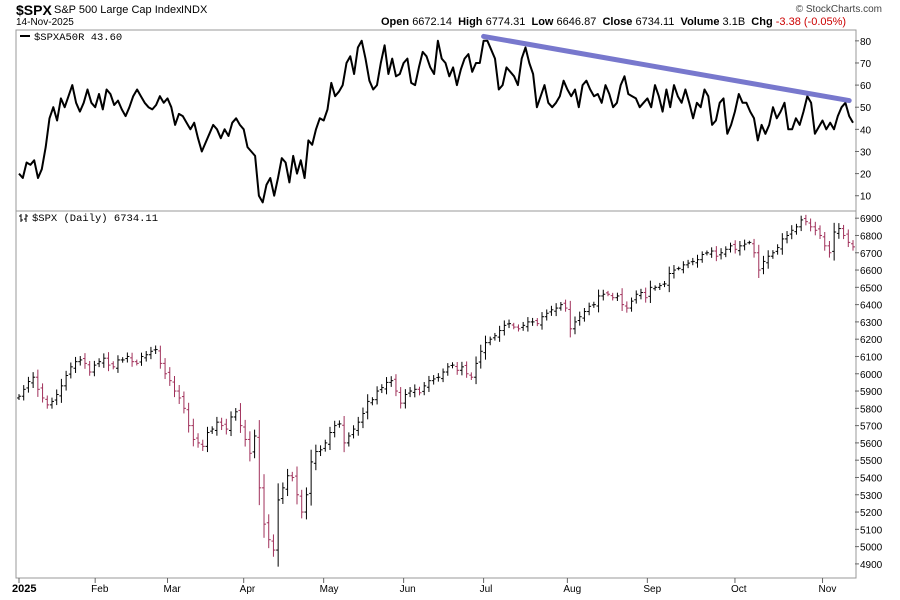 This screenshot has width=900, height=600. Describe the element at coordinates (871, 409) in the screenshot. I see `price-y-tick-label: 5800` at that location.